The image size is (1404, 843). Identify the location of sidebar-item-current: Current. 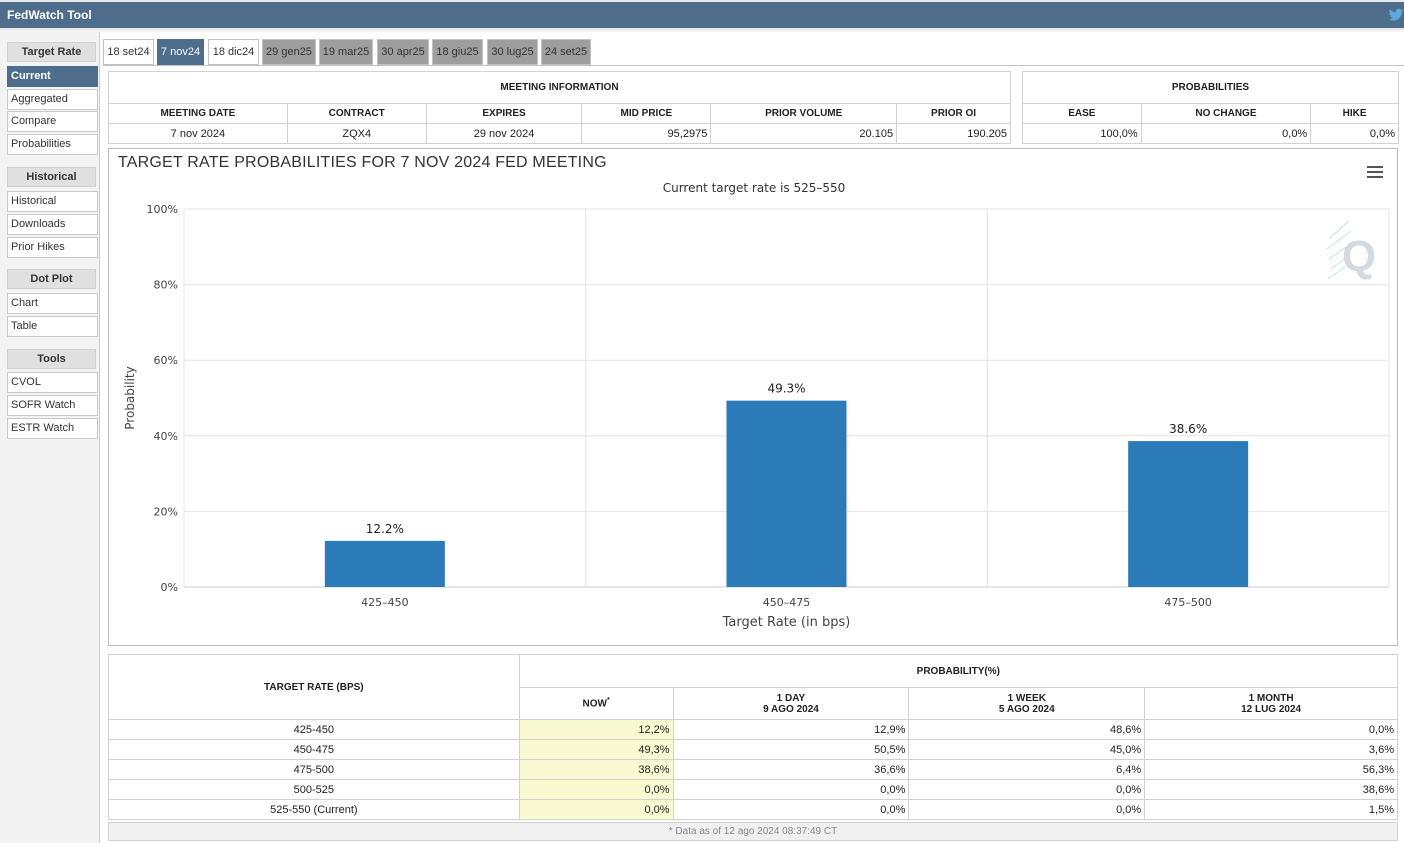
(52, 76).